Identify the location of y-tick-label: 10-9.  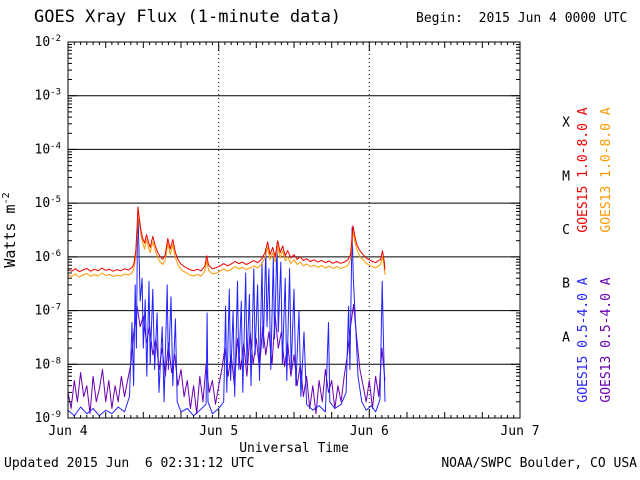
(48, 418).